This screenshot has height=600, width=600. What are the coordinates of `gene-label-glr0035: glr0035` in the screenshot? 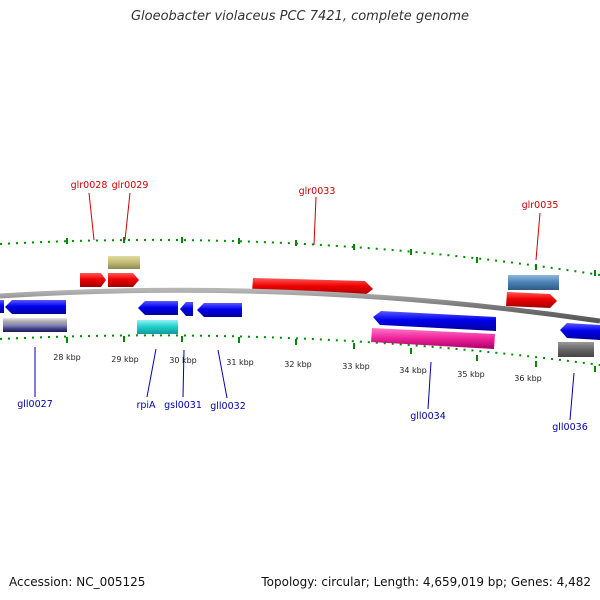 It's located at (540, 205).